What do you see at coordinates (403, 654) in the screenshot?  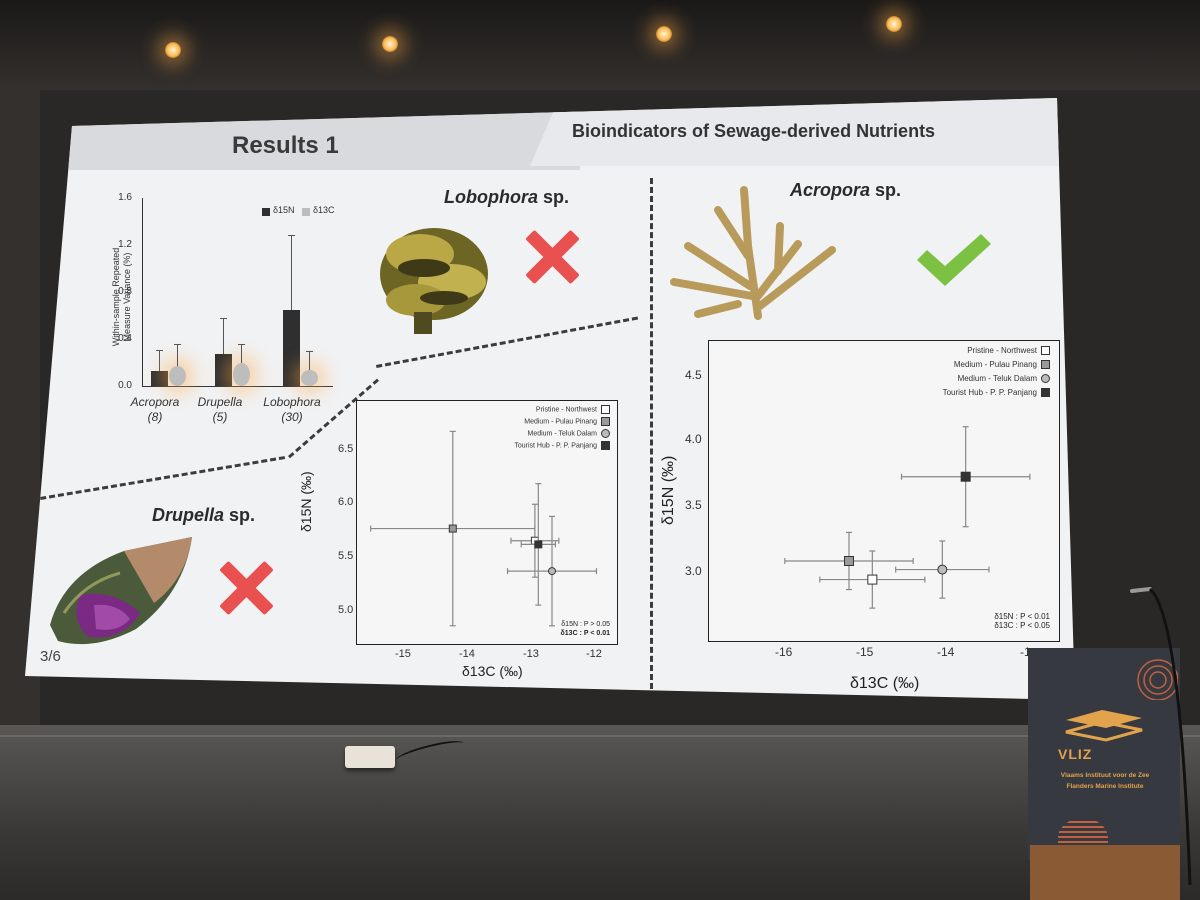 I see `drupella-xtick: -15` at bounding box center [403, 654].